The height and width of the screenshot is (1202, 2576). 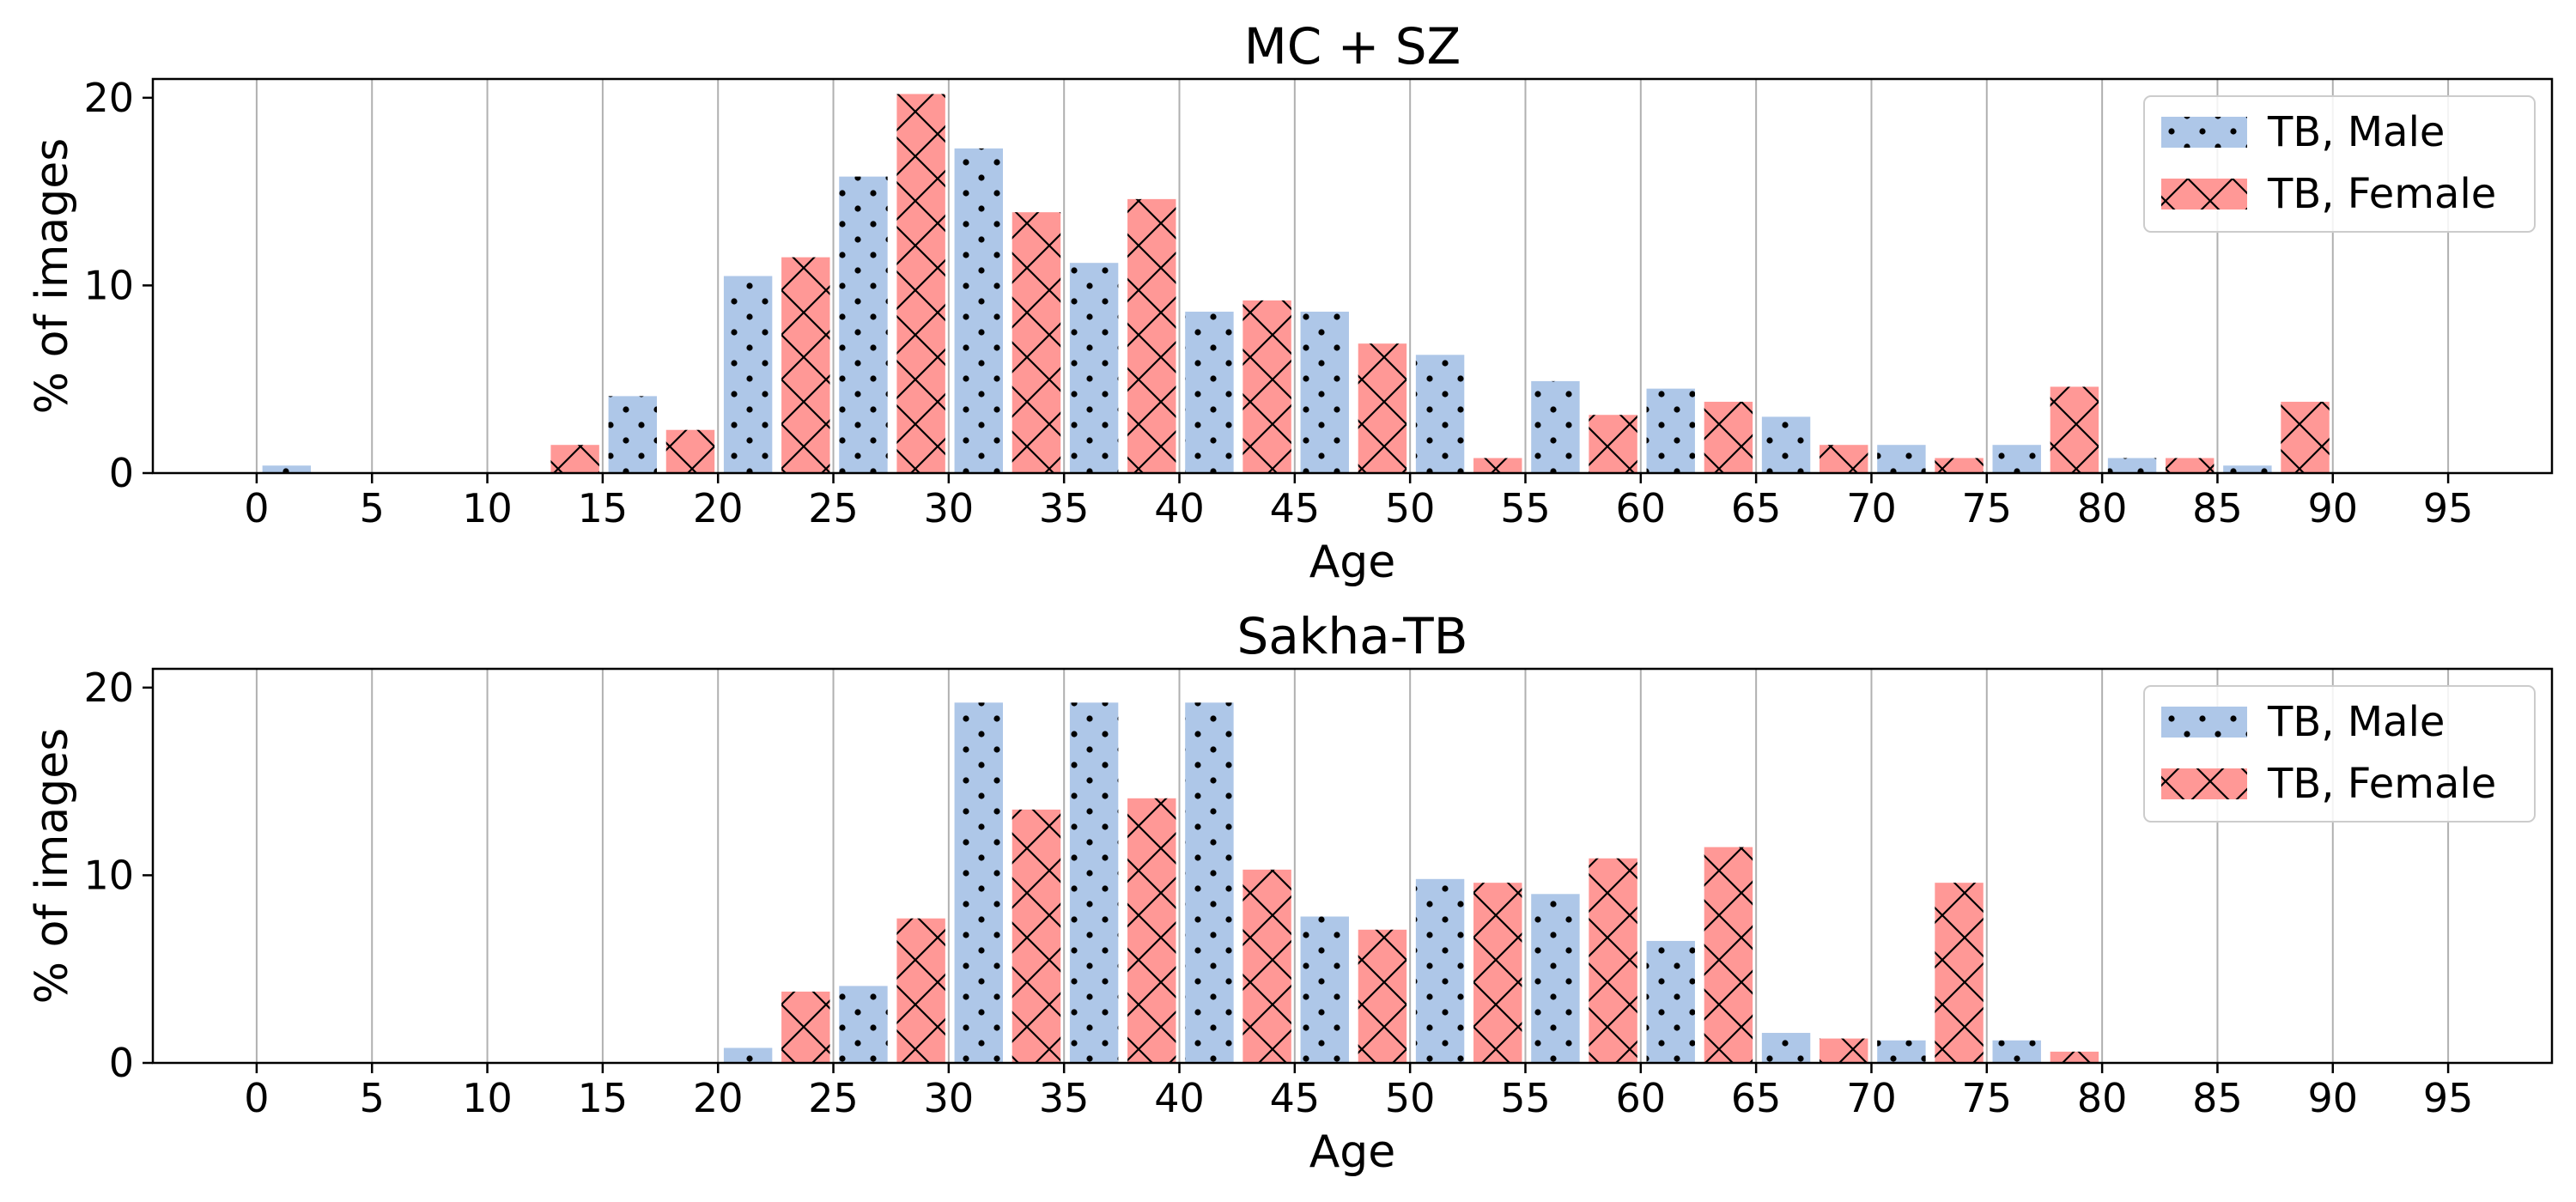 What do you see at coordinates (718, 508) in the screenshot?
I see `x-tick-label: 20` at bounding box center [718, 508].